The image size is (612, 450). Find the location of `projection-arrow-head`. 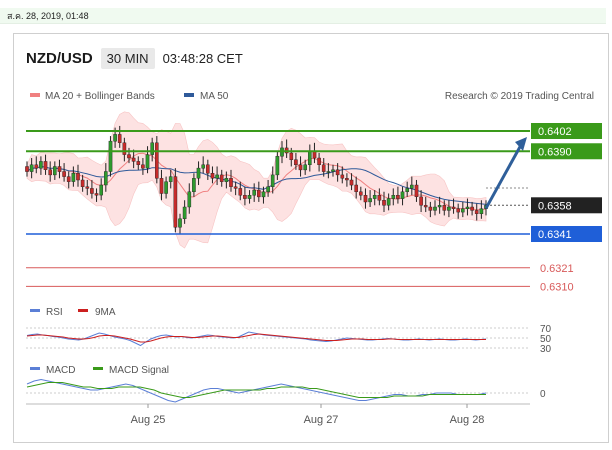

projection-arrow-head is located at coordinates (521, 144).